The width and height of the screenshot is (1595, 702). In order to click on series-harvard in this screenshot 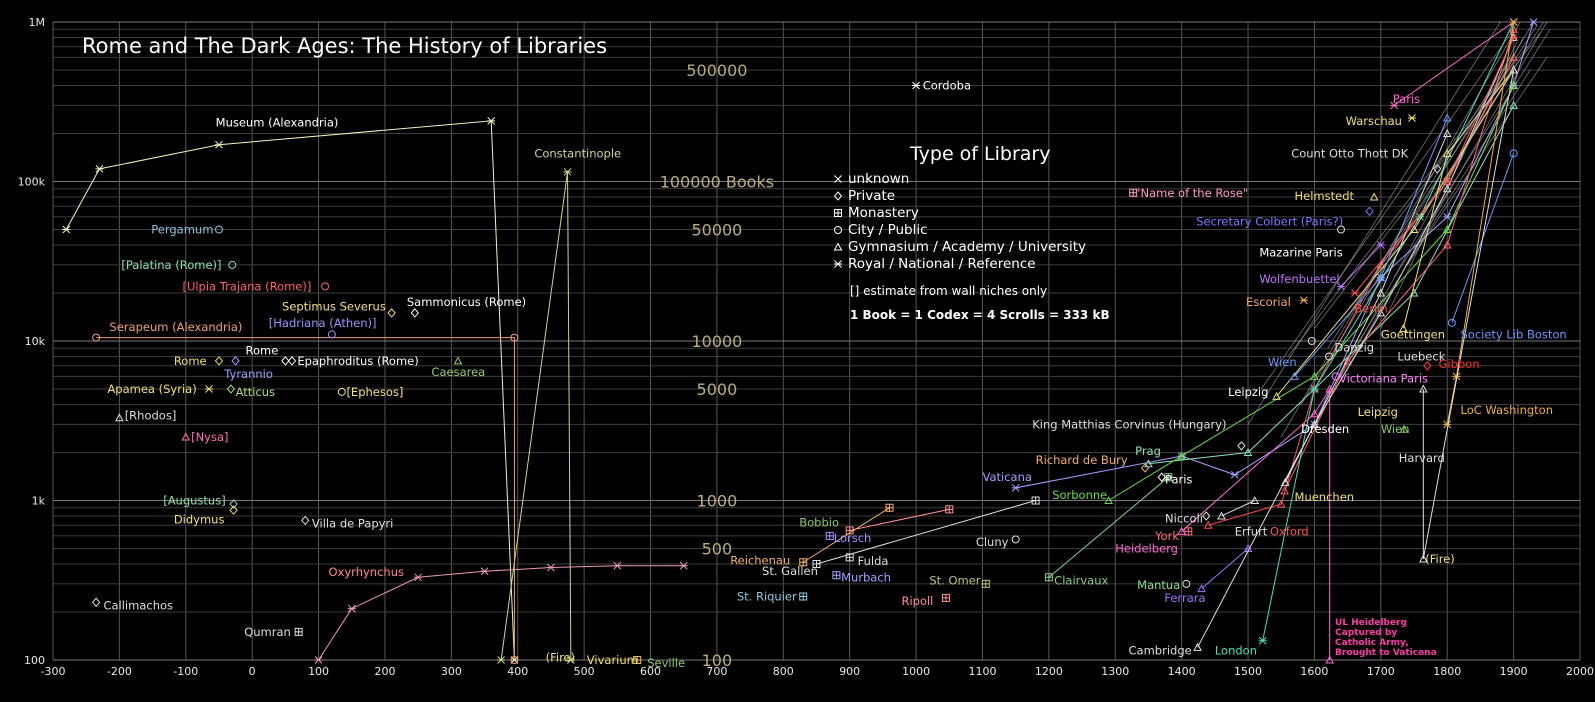, I will do `click(1468, 314)`.